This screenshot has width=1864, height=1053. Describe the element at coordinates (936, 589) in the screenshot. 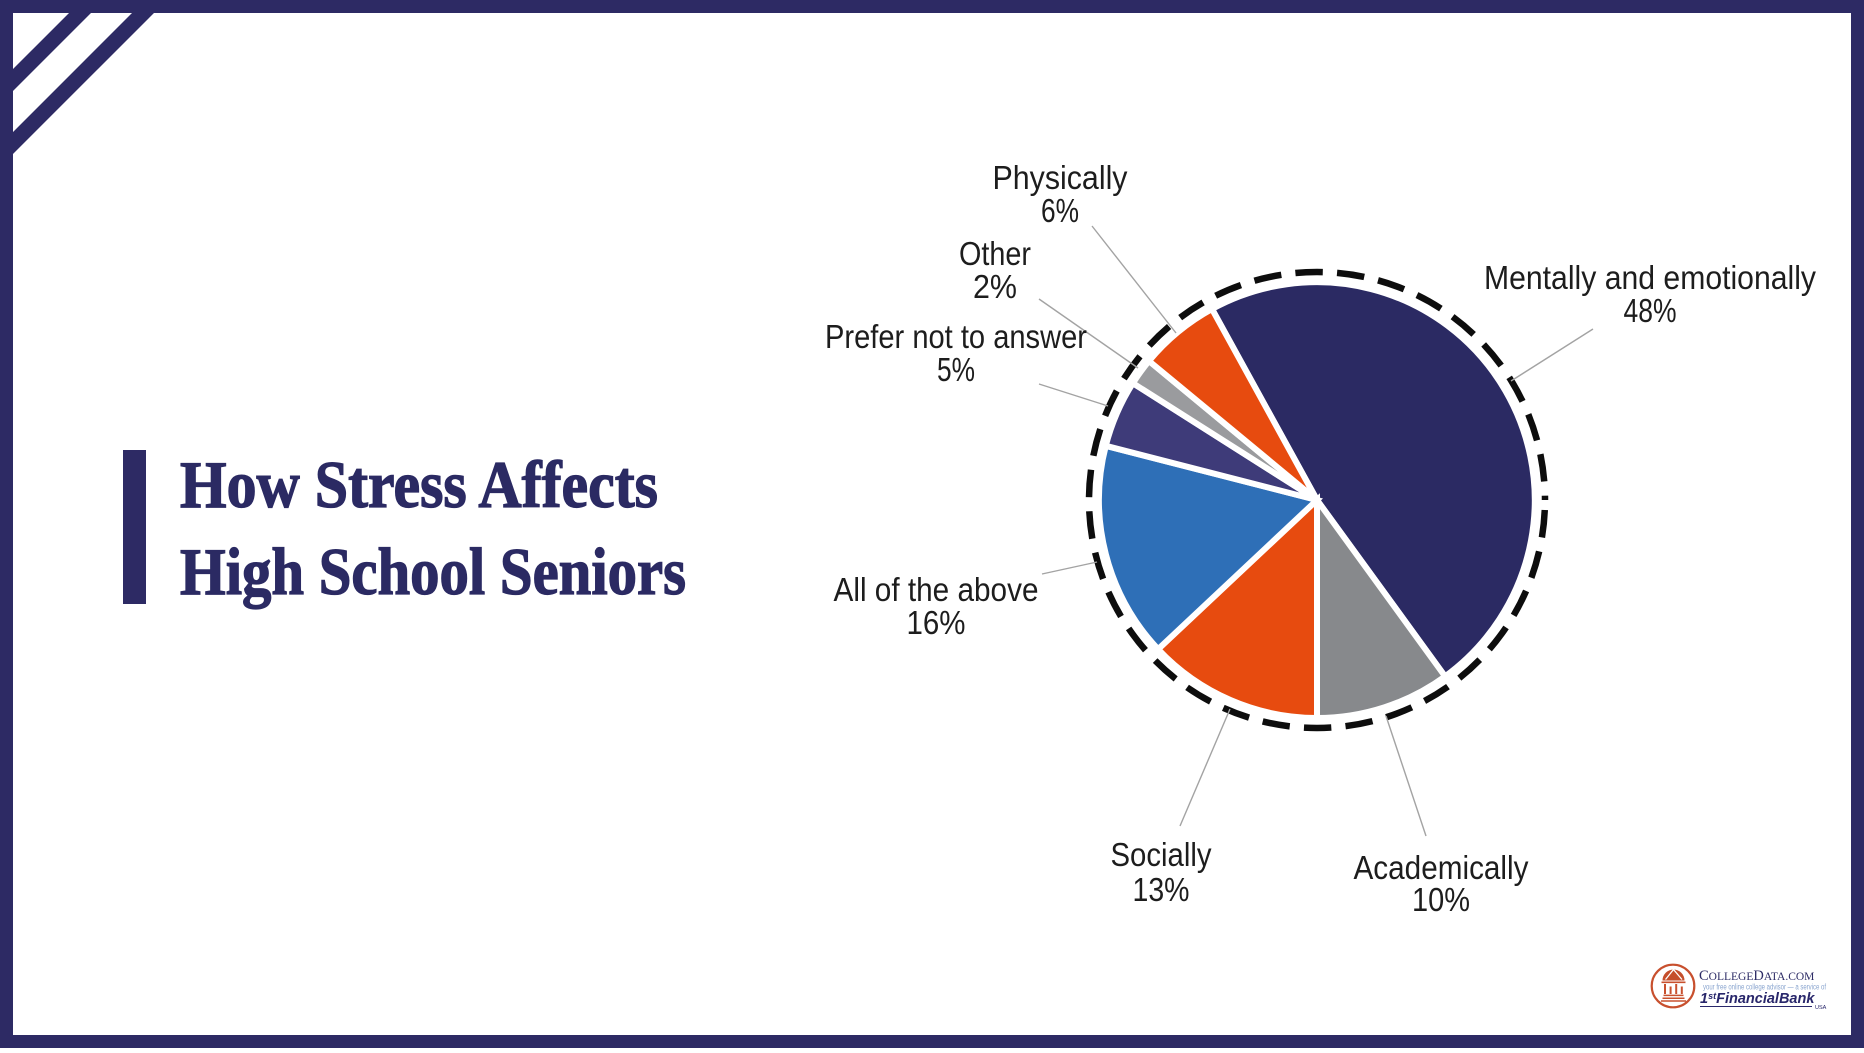

I see `svg-text: All of the above` at that location.